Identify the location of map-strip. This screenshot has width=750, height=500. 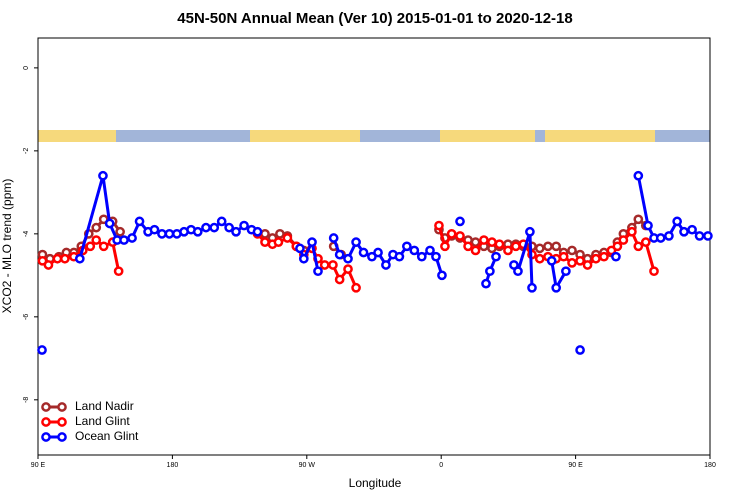
(374, 136).